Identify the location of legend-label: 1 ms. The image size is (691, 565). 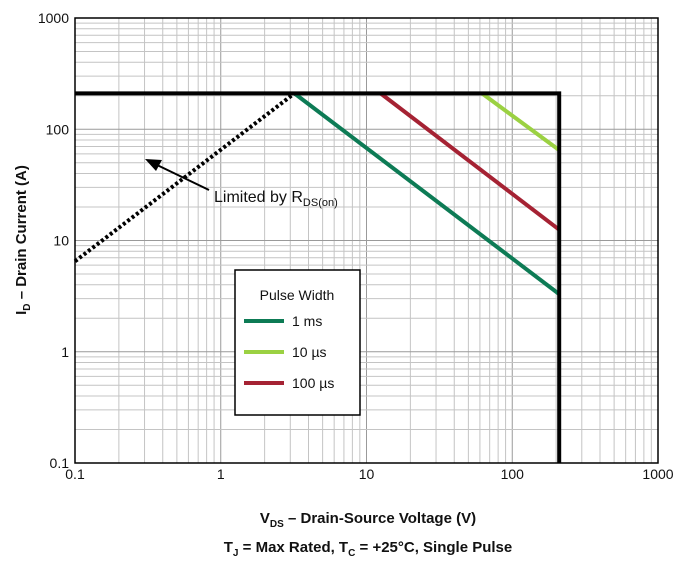
(307, 321).